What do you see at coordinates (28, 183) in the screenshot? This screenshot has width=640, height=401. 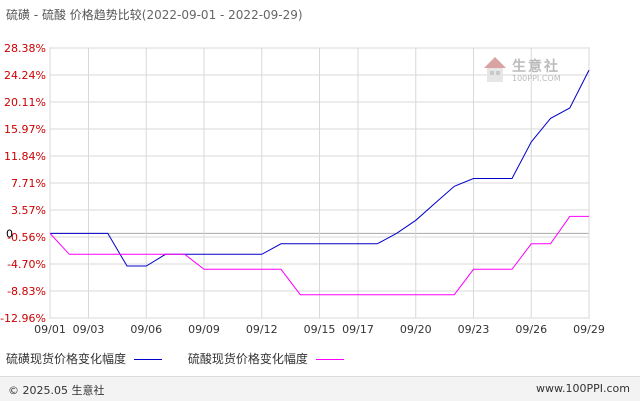 I see `y-tick-label: 7.71%` at bounding box center [28, 183].